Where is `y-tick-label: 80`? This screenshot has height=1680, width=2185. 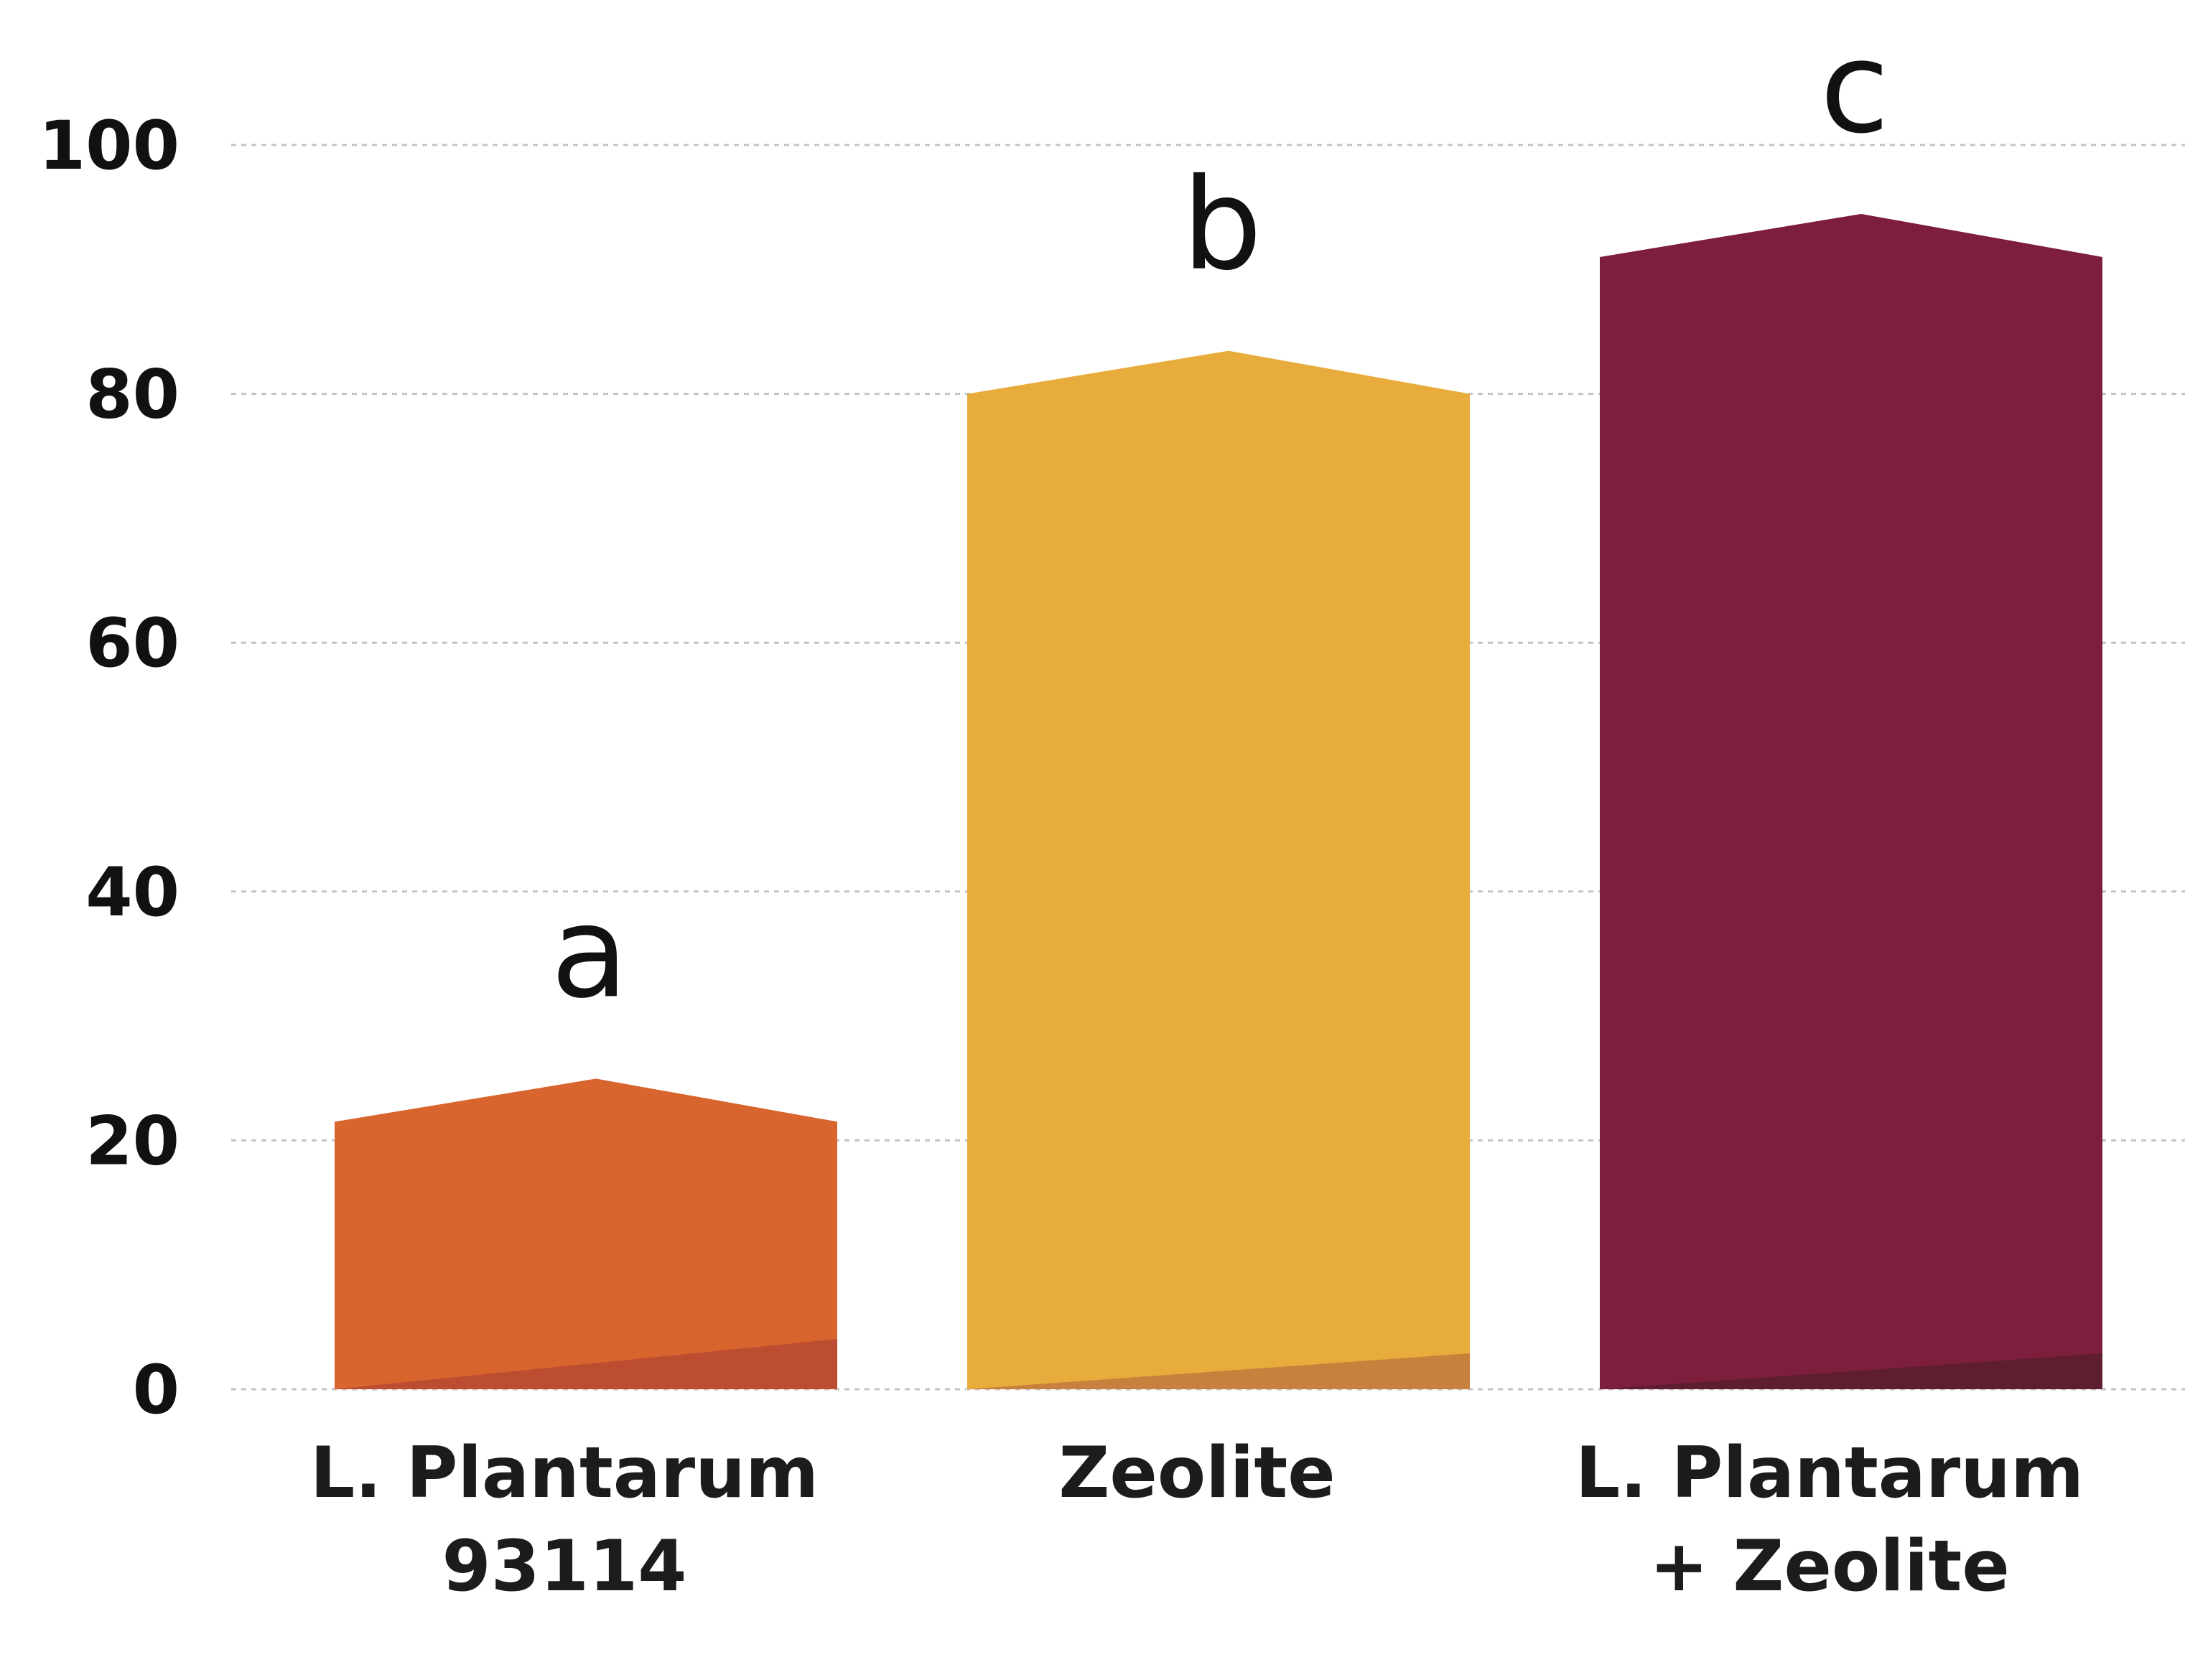
y-tick-label: 80 is located at coordinates (132, 395).